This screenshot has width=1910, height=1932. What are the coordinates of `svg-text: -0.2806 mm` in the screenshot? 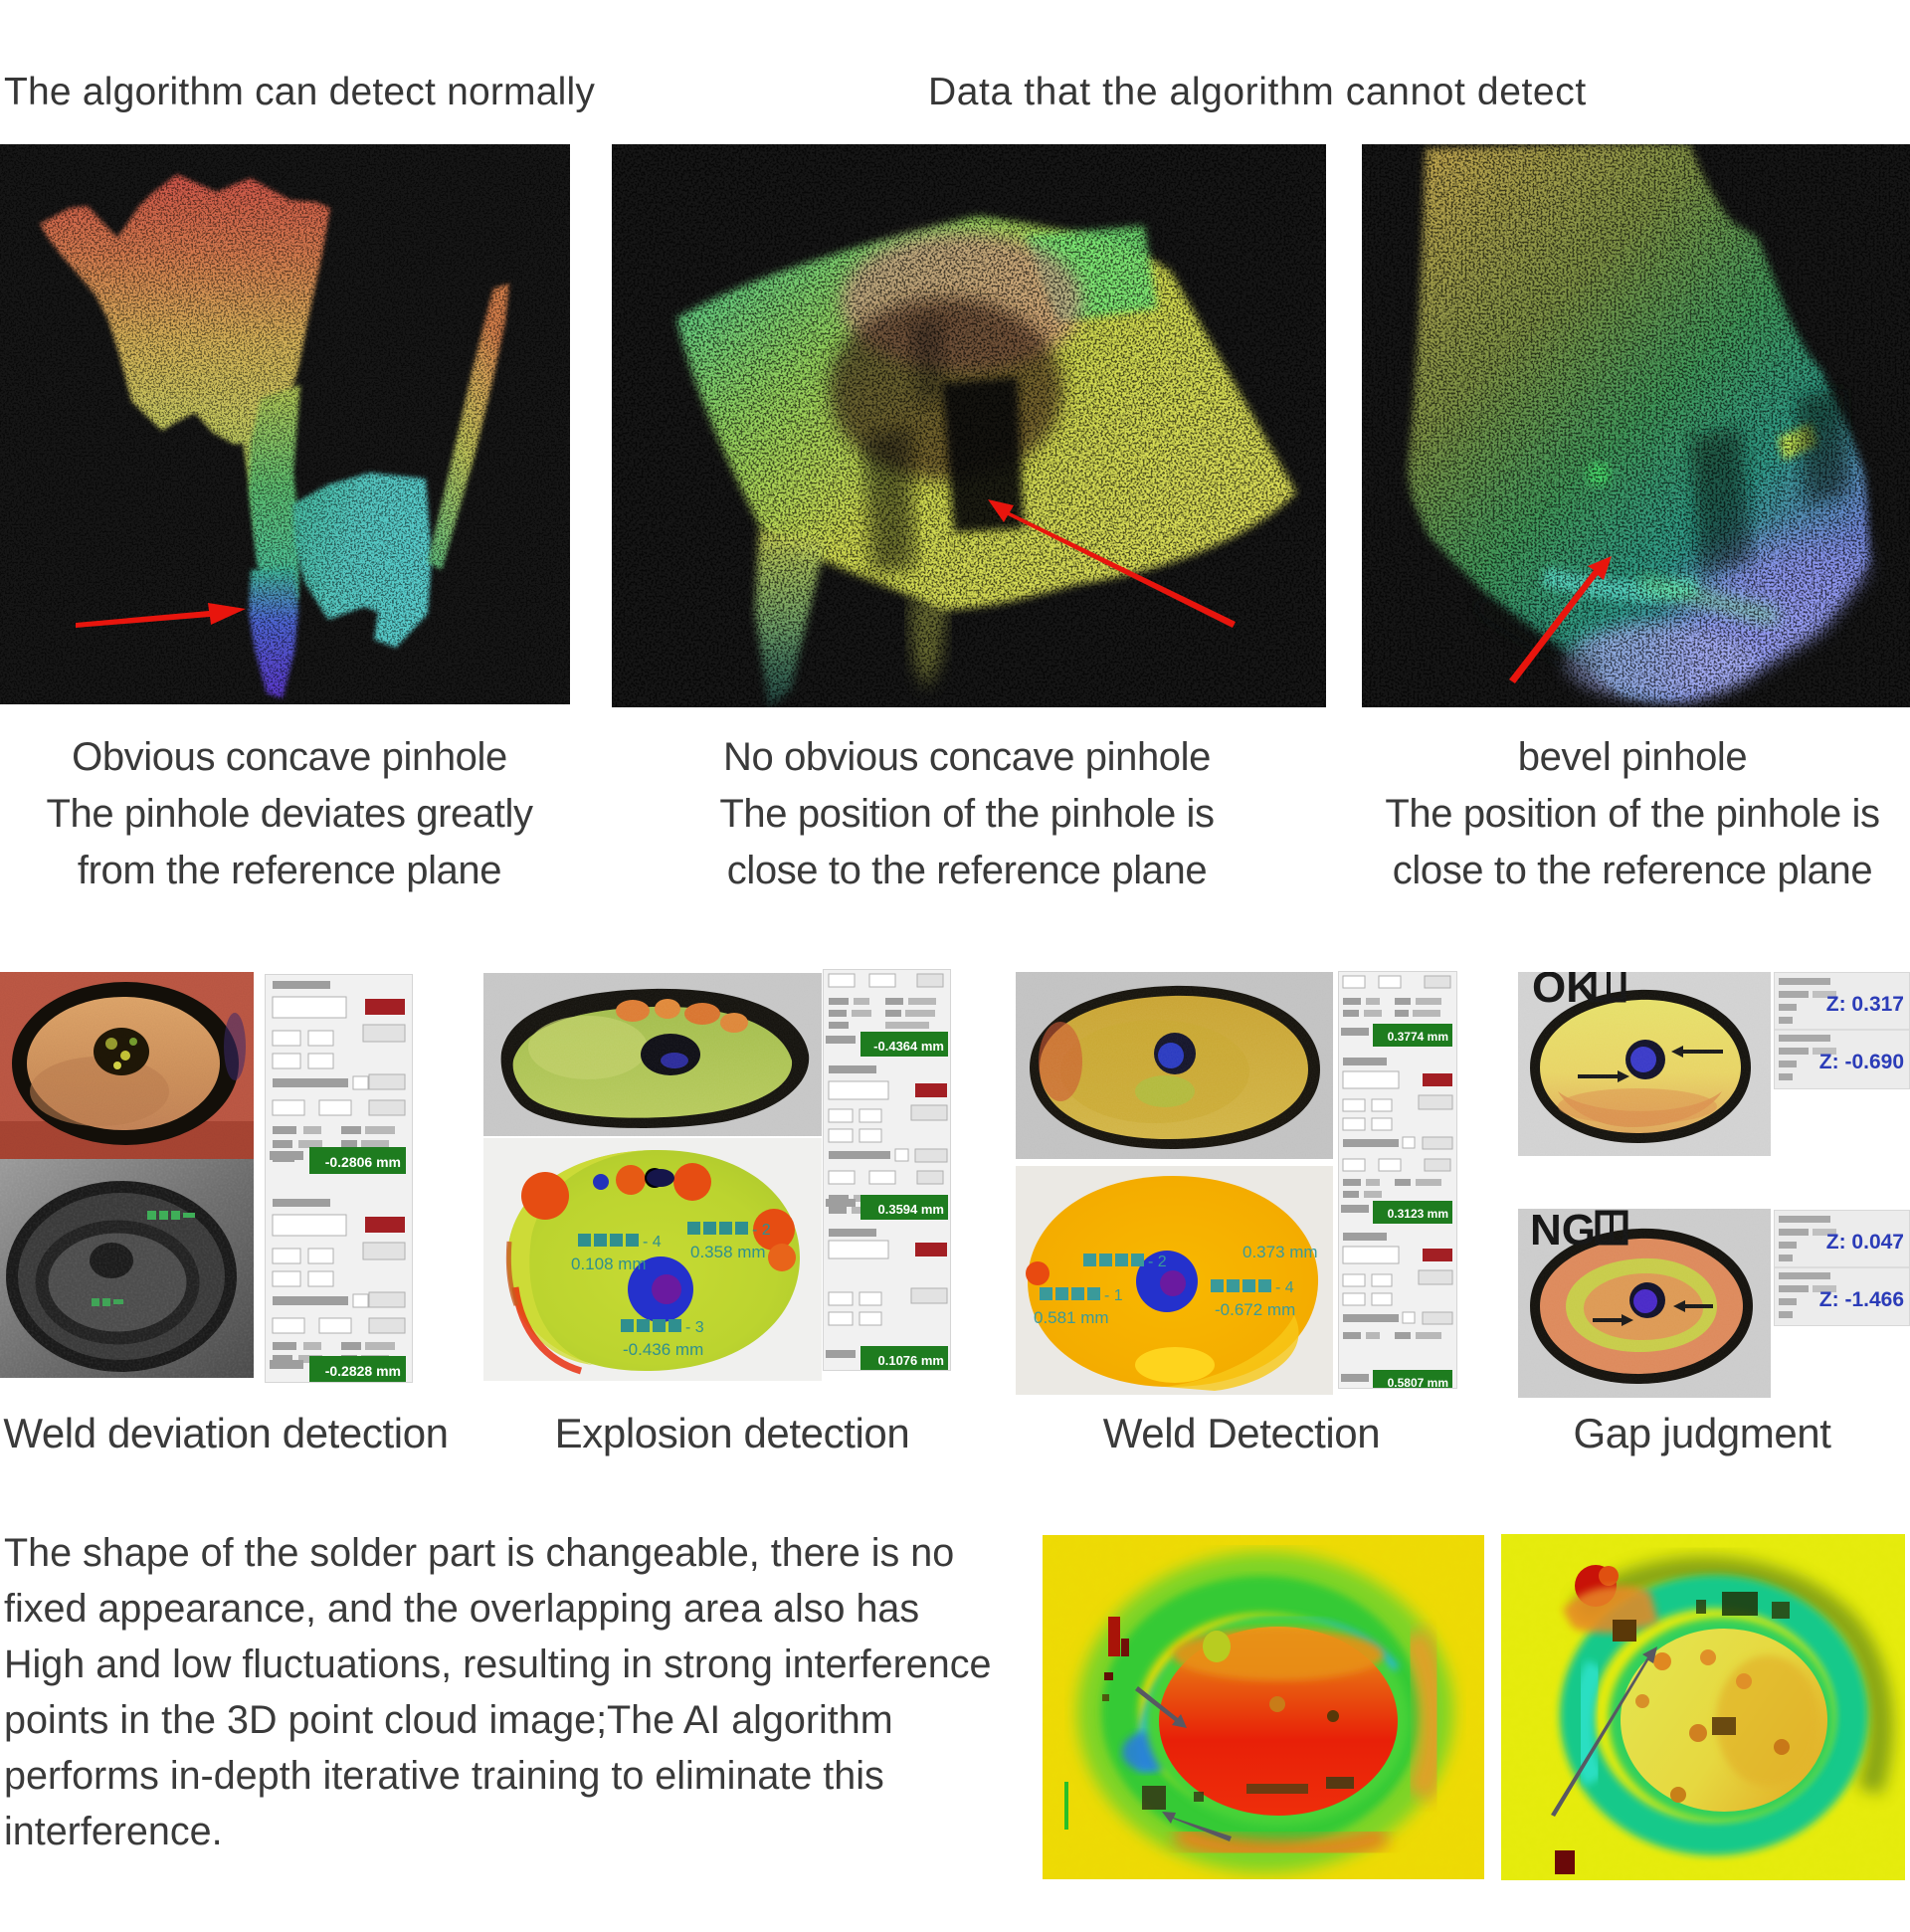 It's located at (363, 1162).